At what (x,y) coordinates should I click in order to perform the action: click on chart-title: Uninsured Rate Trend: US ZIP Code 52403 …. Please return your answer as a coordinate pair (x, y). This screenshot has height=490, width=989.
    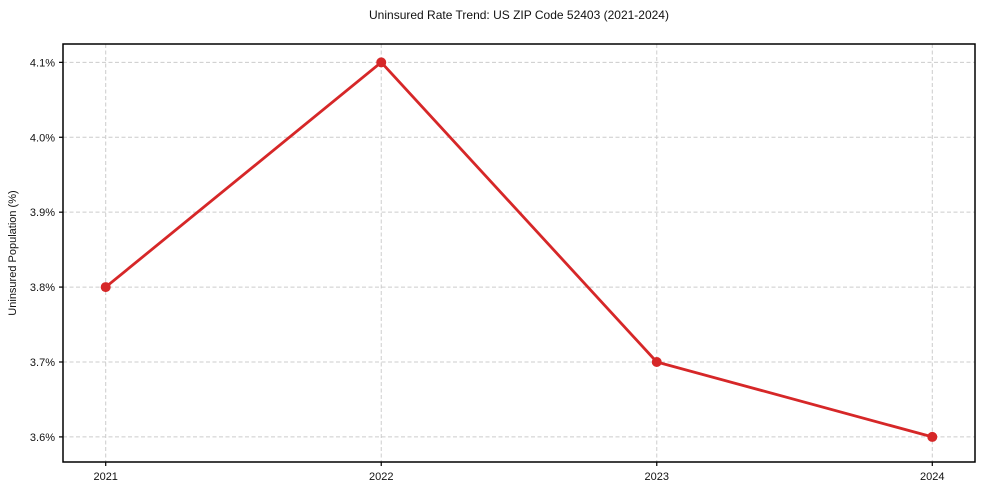
    Looking at the image, I should click on (519, 15).